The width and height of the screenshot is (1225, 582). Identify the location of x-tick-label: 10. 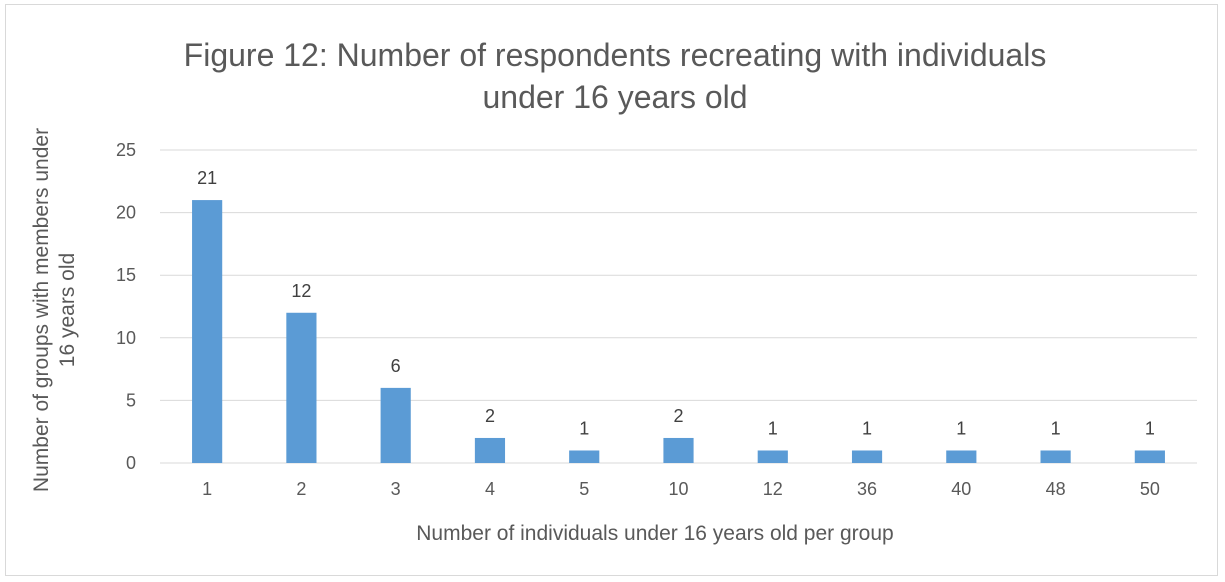
(678, 489).